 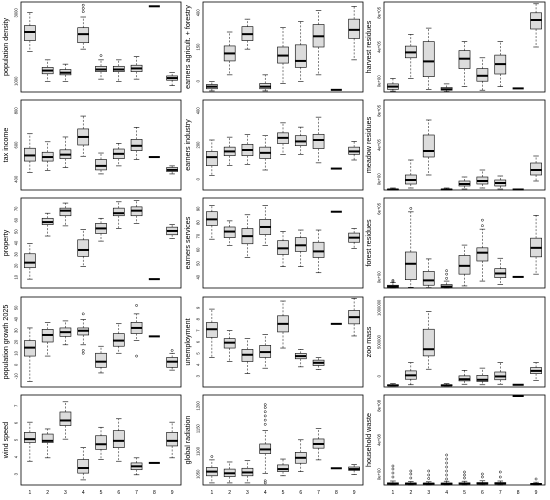 What do you see at coordinates (16, 473) in the screenshot?
I see `y-tick-label: 3` at bounding box center [16, 473].